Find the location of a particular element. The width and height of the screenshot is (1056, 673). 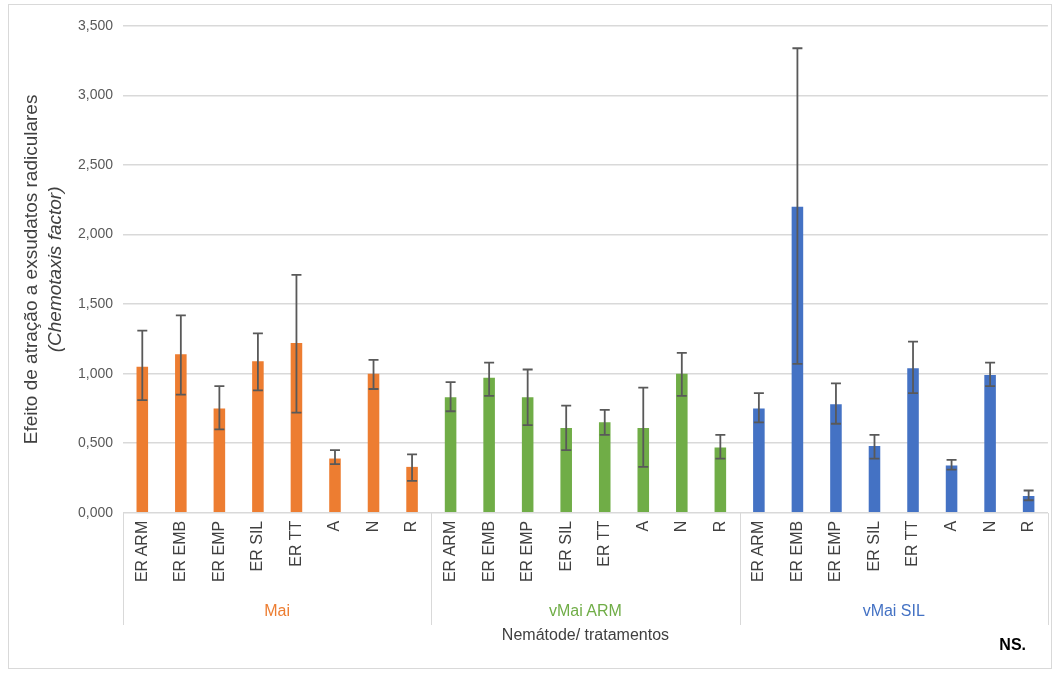

y-tick-label: 1,500 is located at coordinates (95, 303).